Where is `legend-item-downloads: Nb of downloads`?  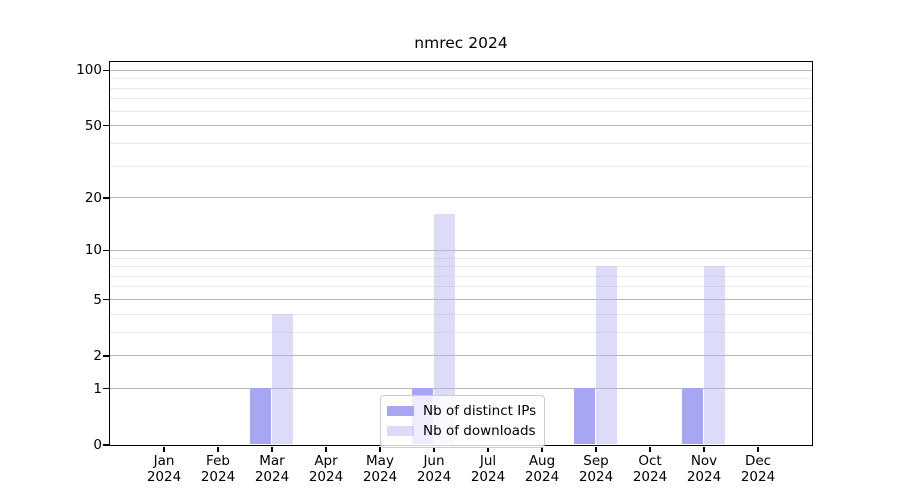
legend-item-downloads: Nb of downloads is located at coordinates (461, 431).